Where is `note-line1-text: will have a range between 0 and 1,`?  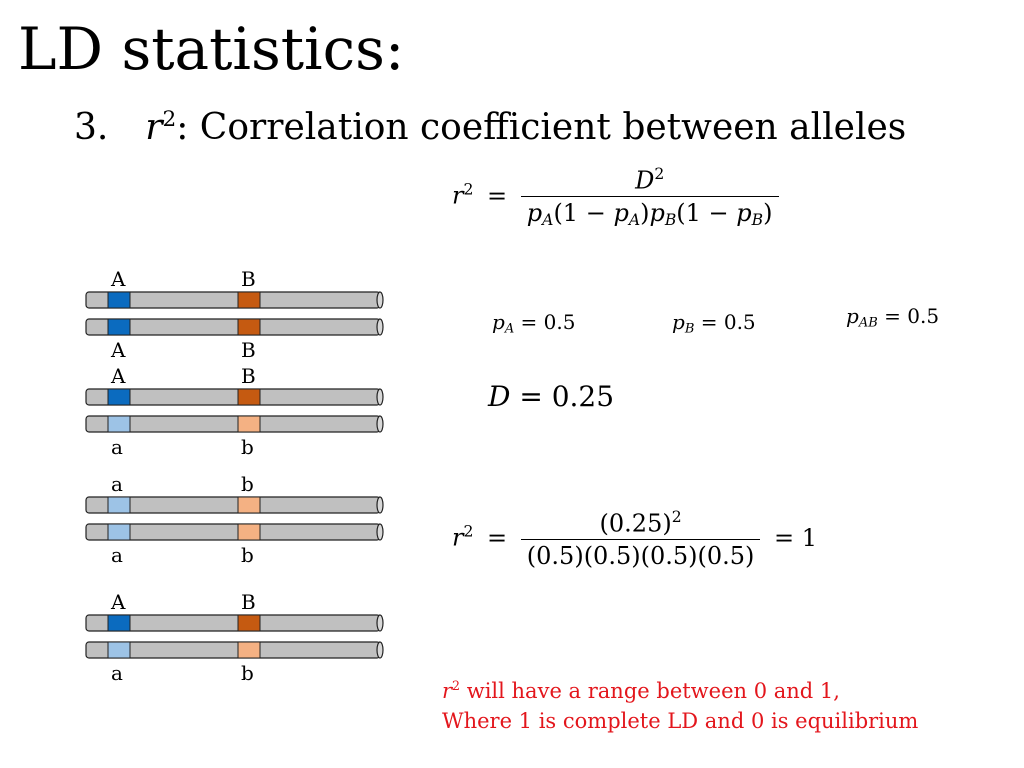 note-line1-text: will have a range between 0 and 1, is located at coordinates (650, 691).